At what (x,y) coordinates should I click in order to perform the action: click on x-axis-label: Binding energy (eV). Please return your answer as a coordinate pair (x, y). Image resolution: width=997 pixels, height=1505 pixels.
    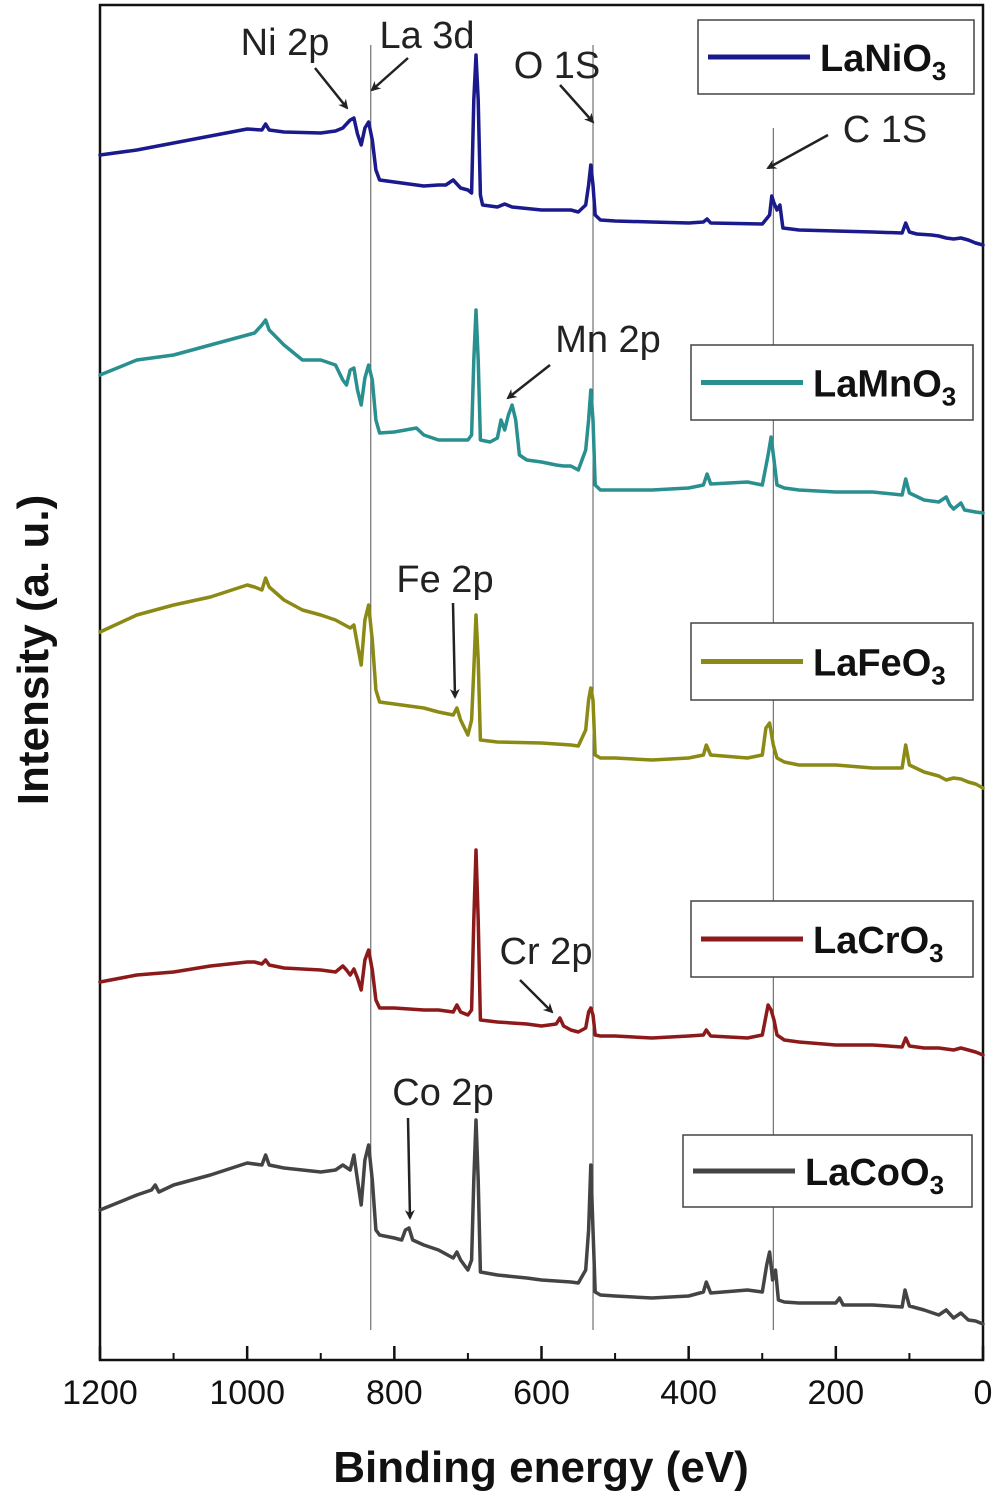
    Looking at the image, I should click on (541, 1467).